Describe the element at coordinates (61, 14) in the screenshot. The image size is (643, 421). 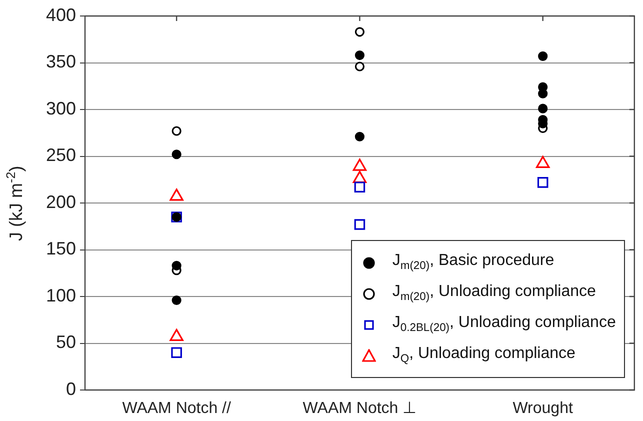
I see `y-tick-label: 400` at that location.